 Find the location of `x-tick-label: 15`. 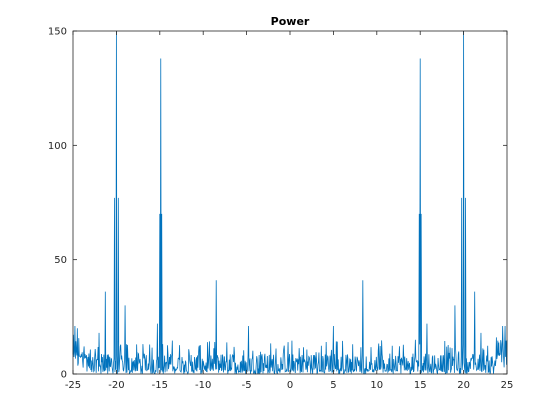

x-tick-label: 15 is located at coordinates (420, 385).